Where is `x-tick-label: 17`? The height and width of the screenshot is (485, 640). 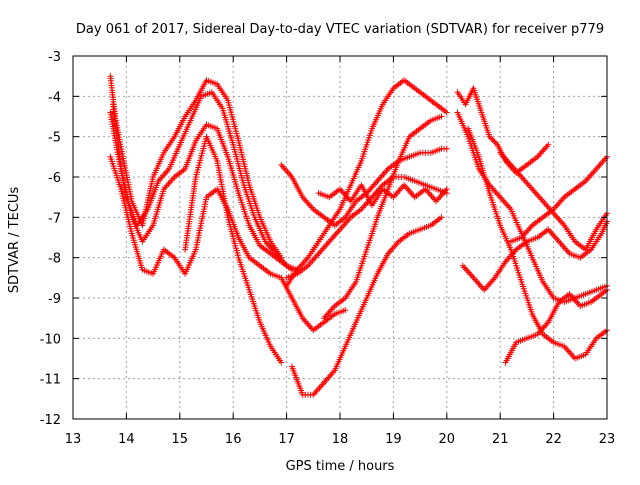 x-tick-label: 17 is located at coordinates (286, 439).